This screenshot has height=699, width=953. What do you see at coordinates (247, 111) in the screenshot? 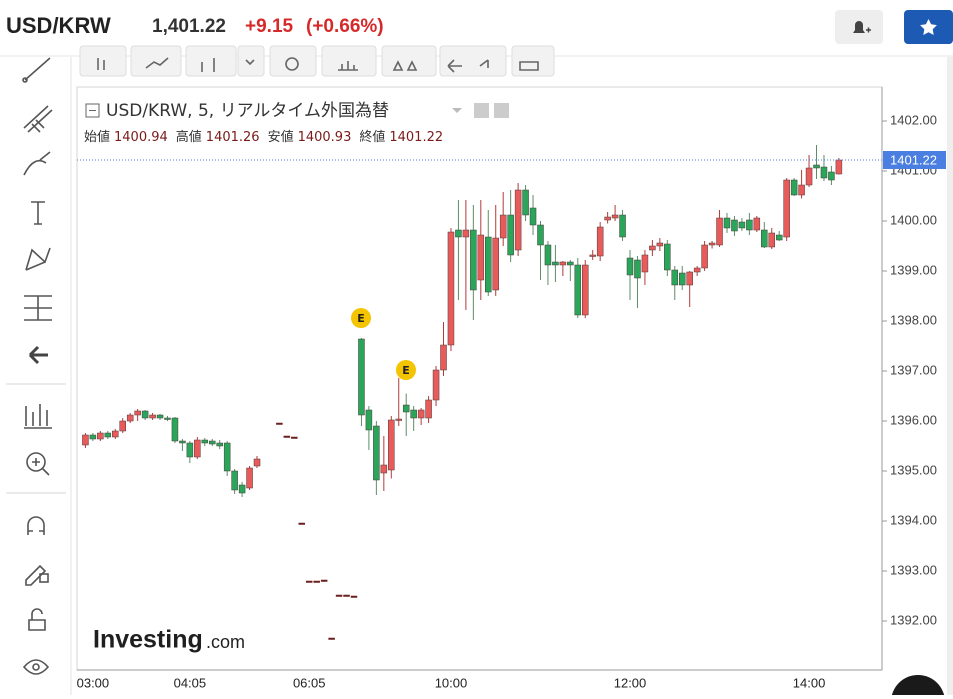
I see `chart-title: USD/KRW, 5, リアルタイム外国為替` at bounding box center [247, 111].